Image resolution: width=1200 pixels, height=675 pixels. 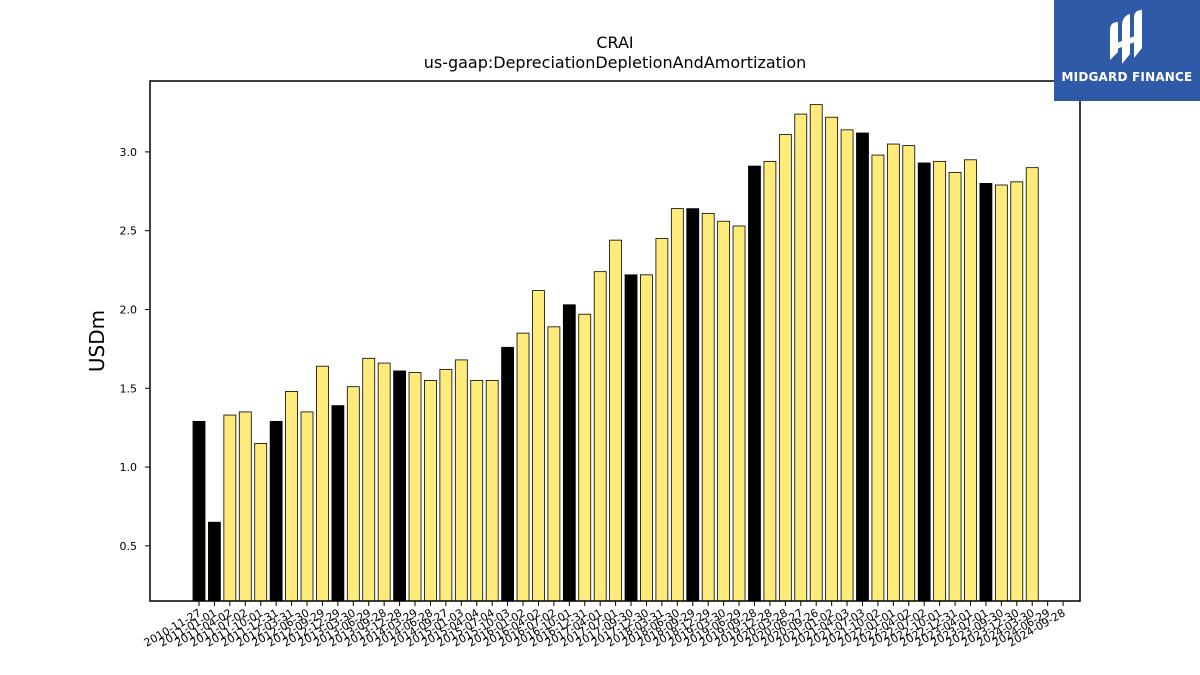 What do you see at coordinates (1126, 37) in the screenshot?
I see `logo-mark-icon` at bounding box center [1126, 37].